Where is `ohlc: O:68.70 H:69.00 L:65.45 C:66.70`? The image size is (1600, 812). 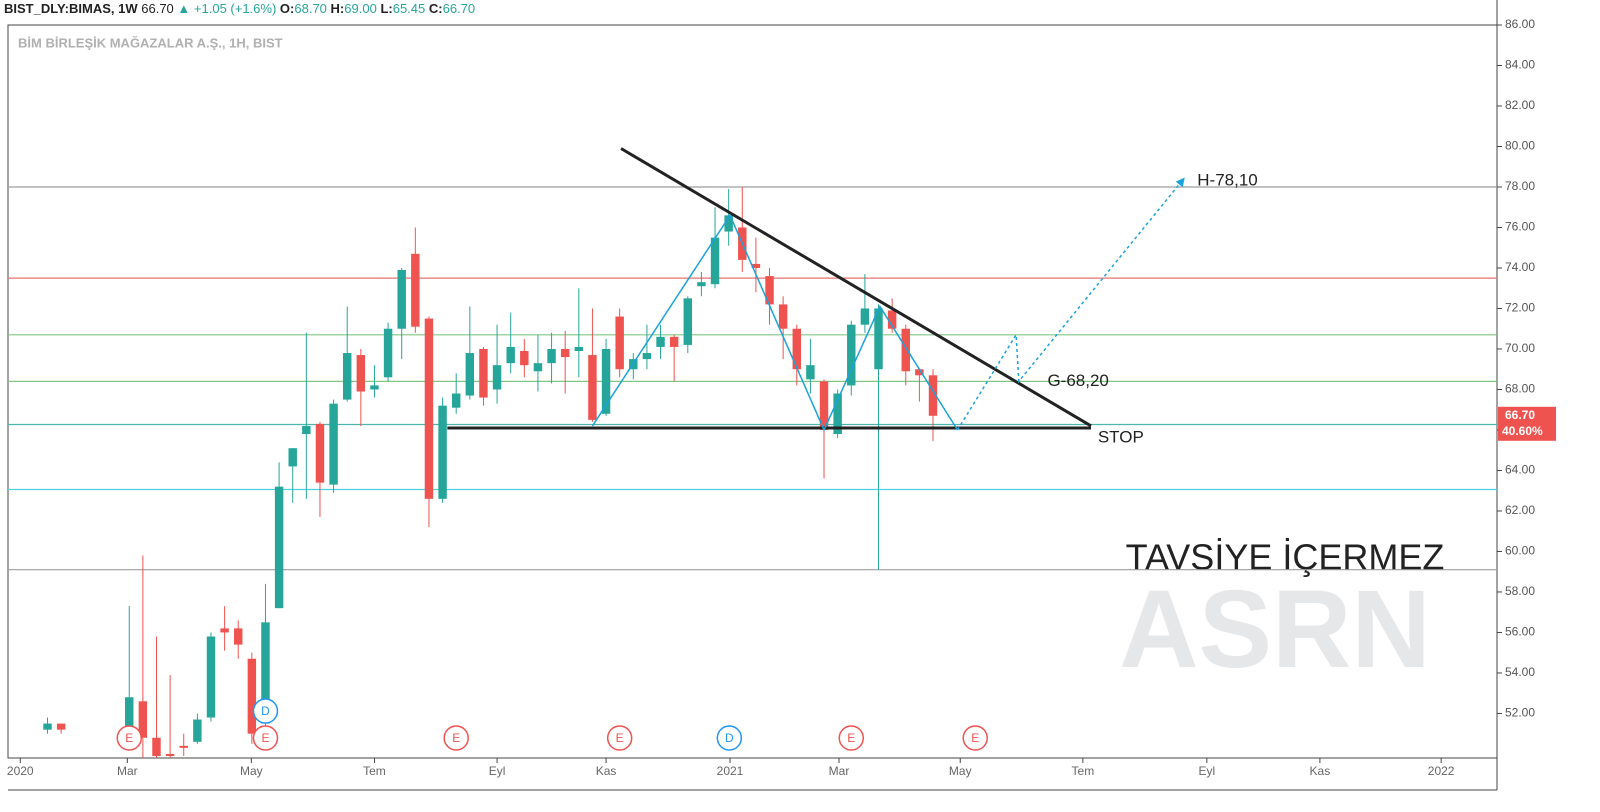
ohlc: O:68.70 H:69.00 L:65.45 C:66.70 is located at coordinates (377, 8).